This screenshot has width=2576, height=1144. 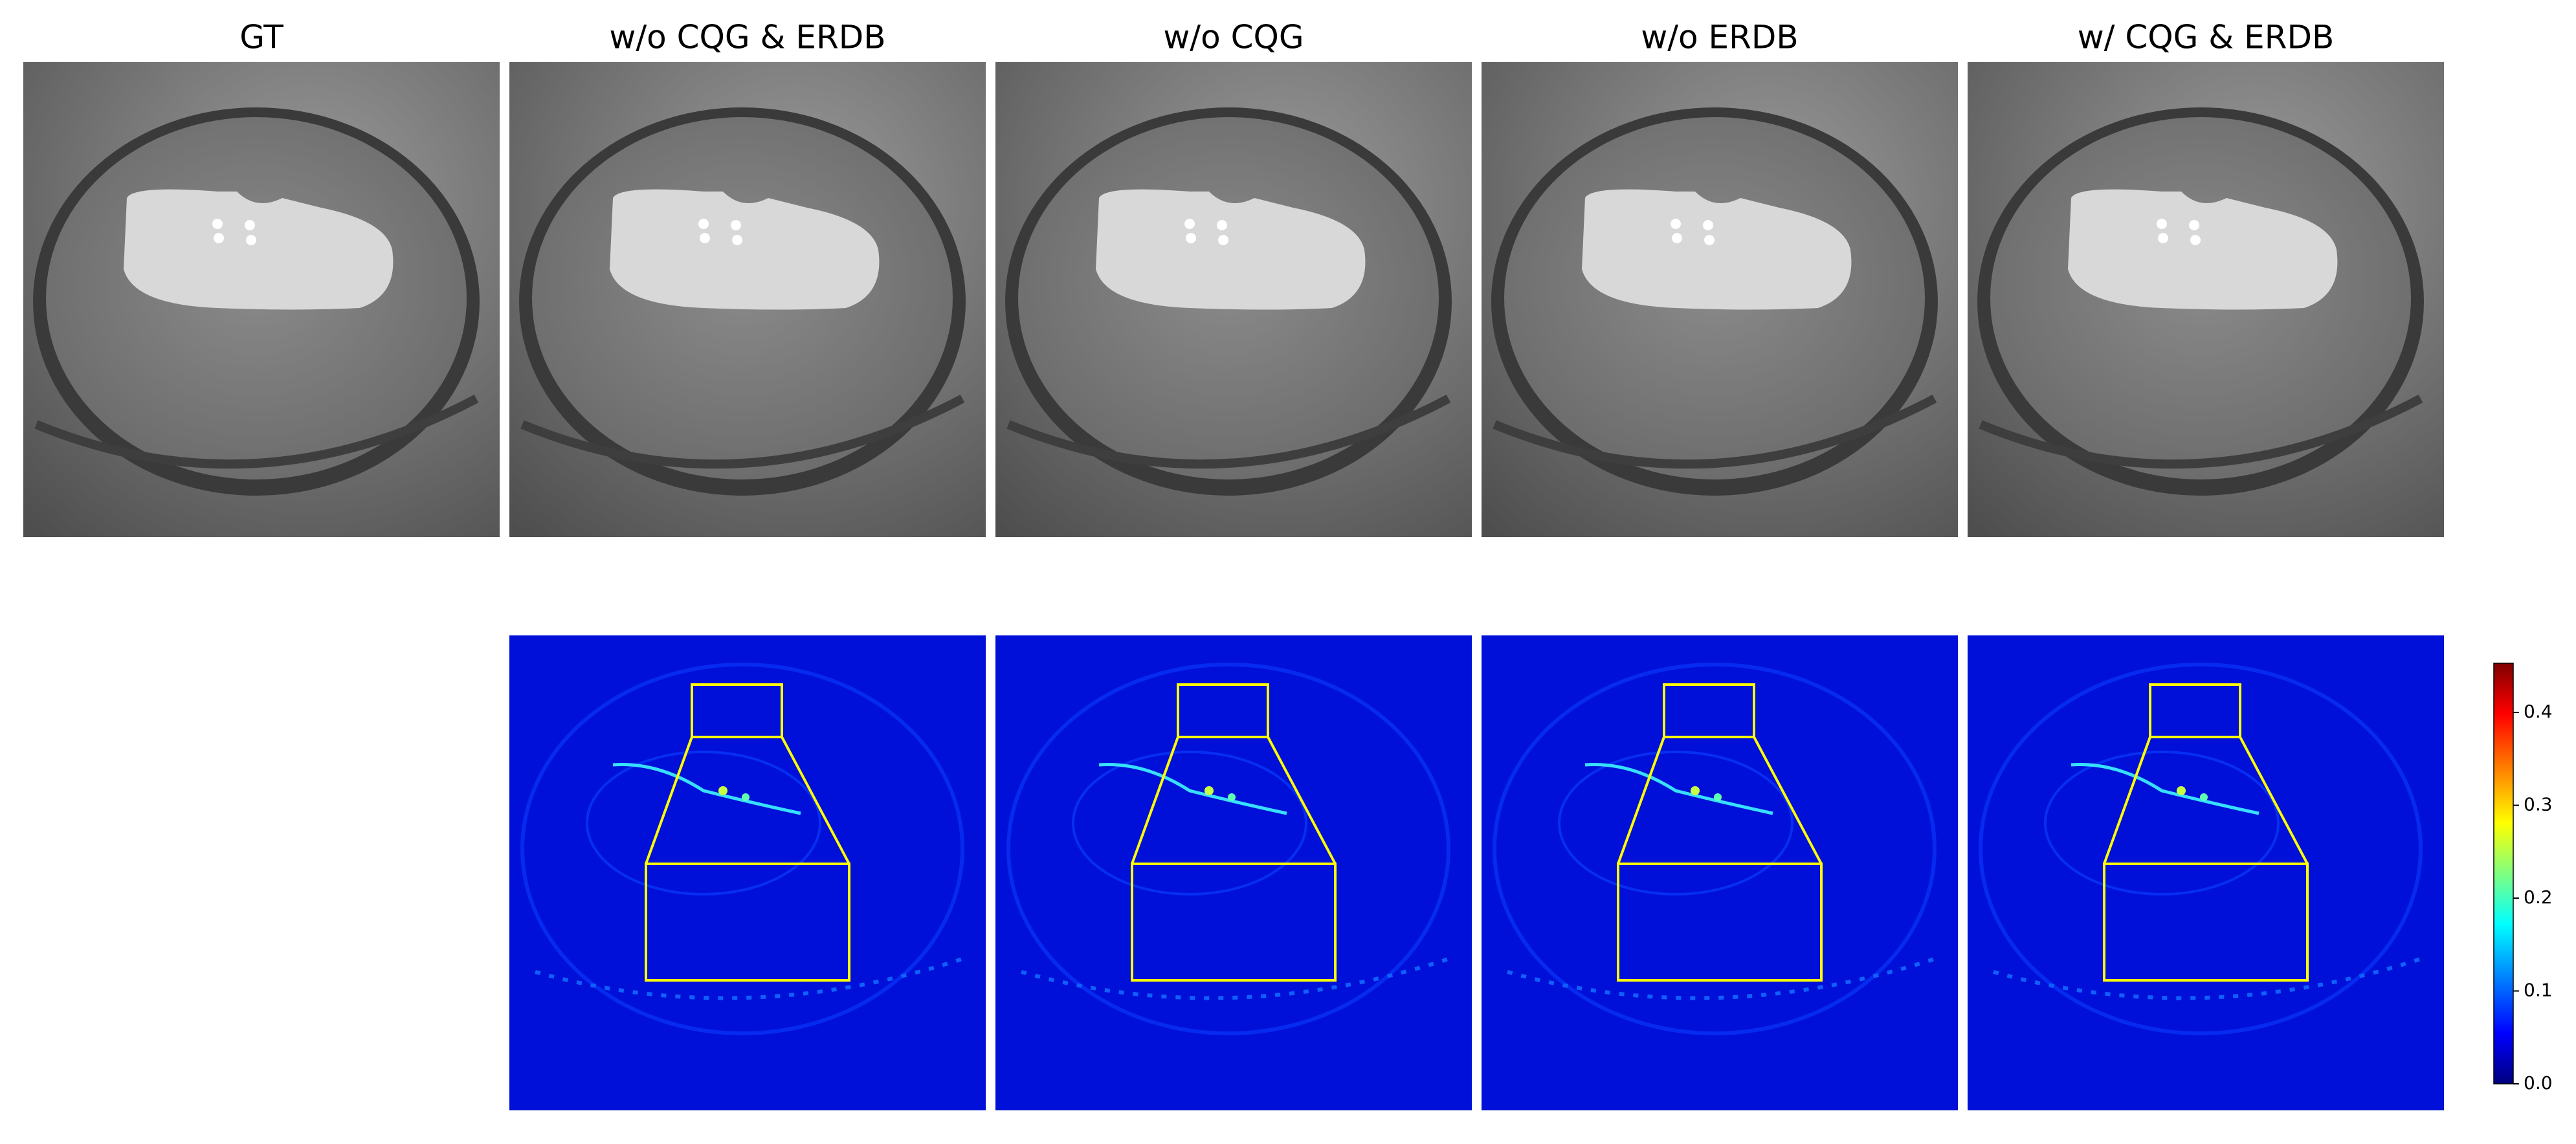 I want to click on colorbar-tick-label: 0.4, so click(x=2538, y=711).